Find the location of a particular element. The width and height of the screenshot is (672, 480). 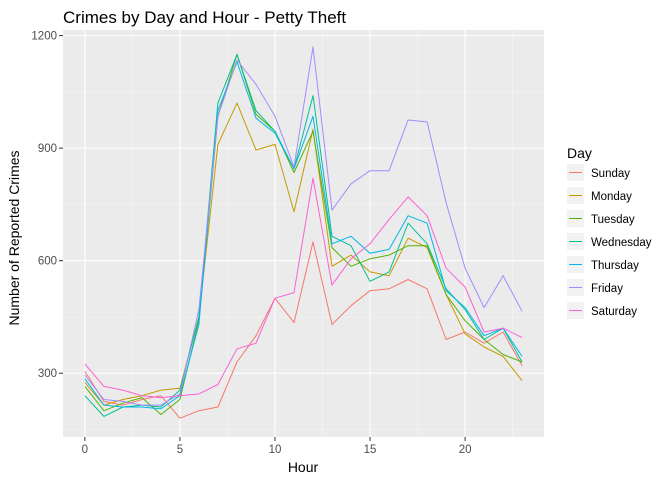

y-tick-label: 1200 is located at coordinates (44, 37).